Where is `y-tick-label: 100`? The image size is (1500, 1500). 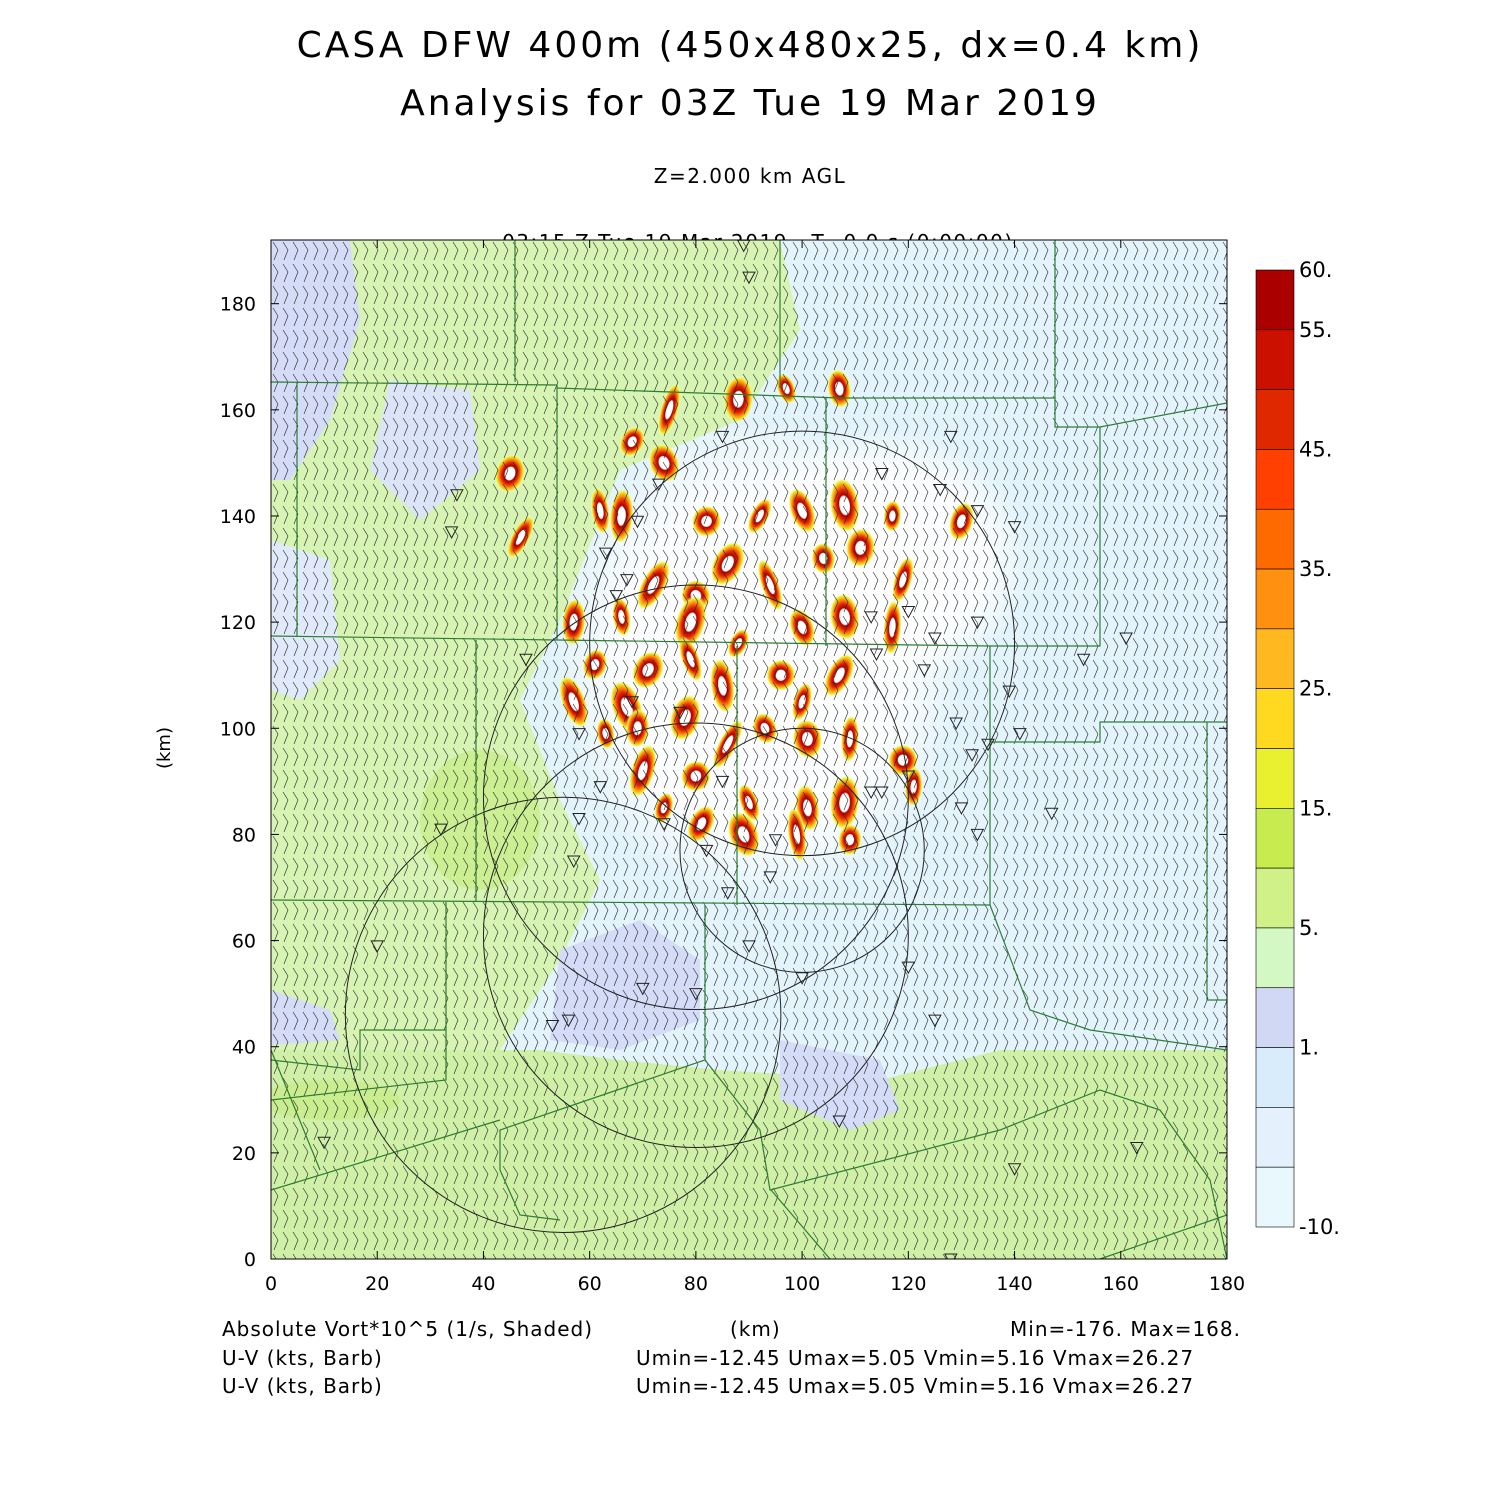
y-tick-label: 100 is located at coordinates (238, 729).